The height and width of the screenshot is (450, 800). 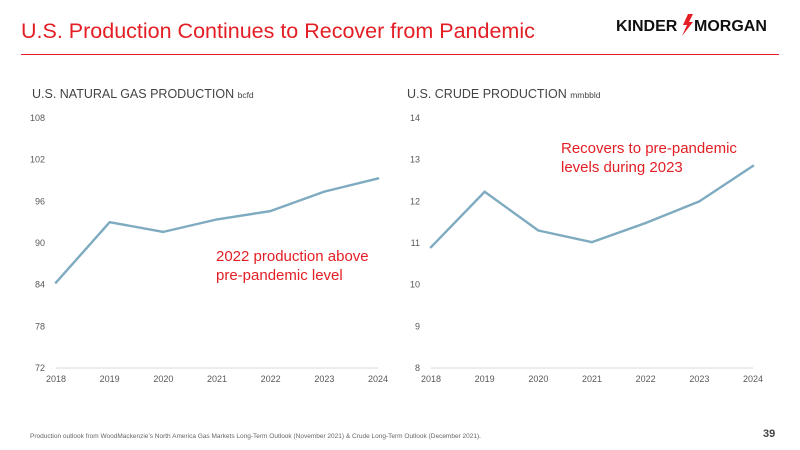 I want to click on lightning-bolt-icon, so click(x=687, y=25).